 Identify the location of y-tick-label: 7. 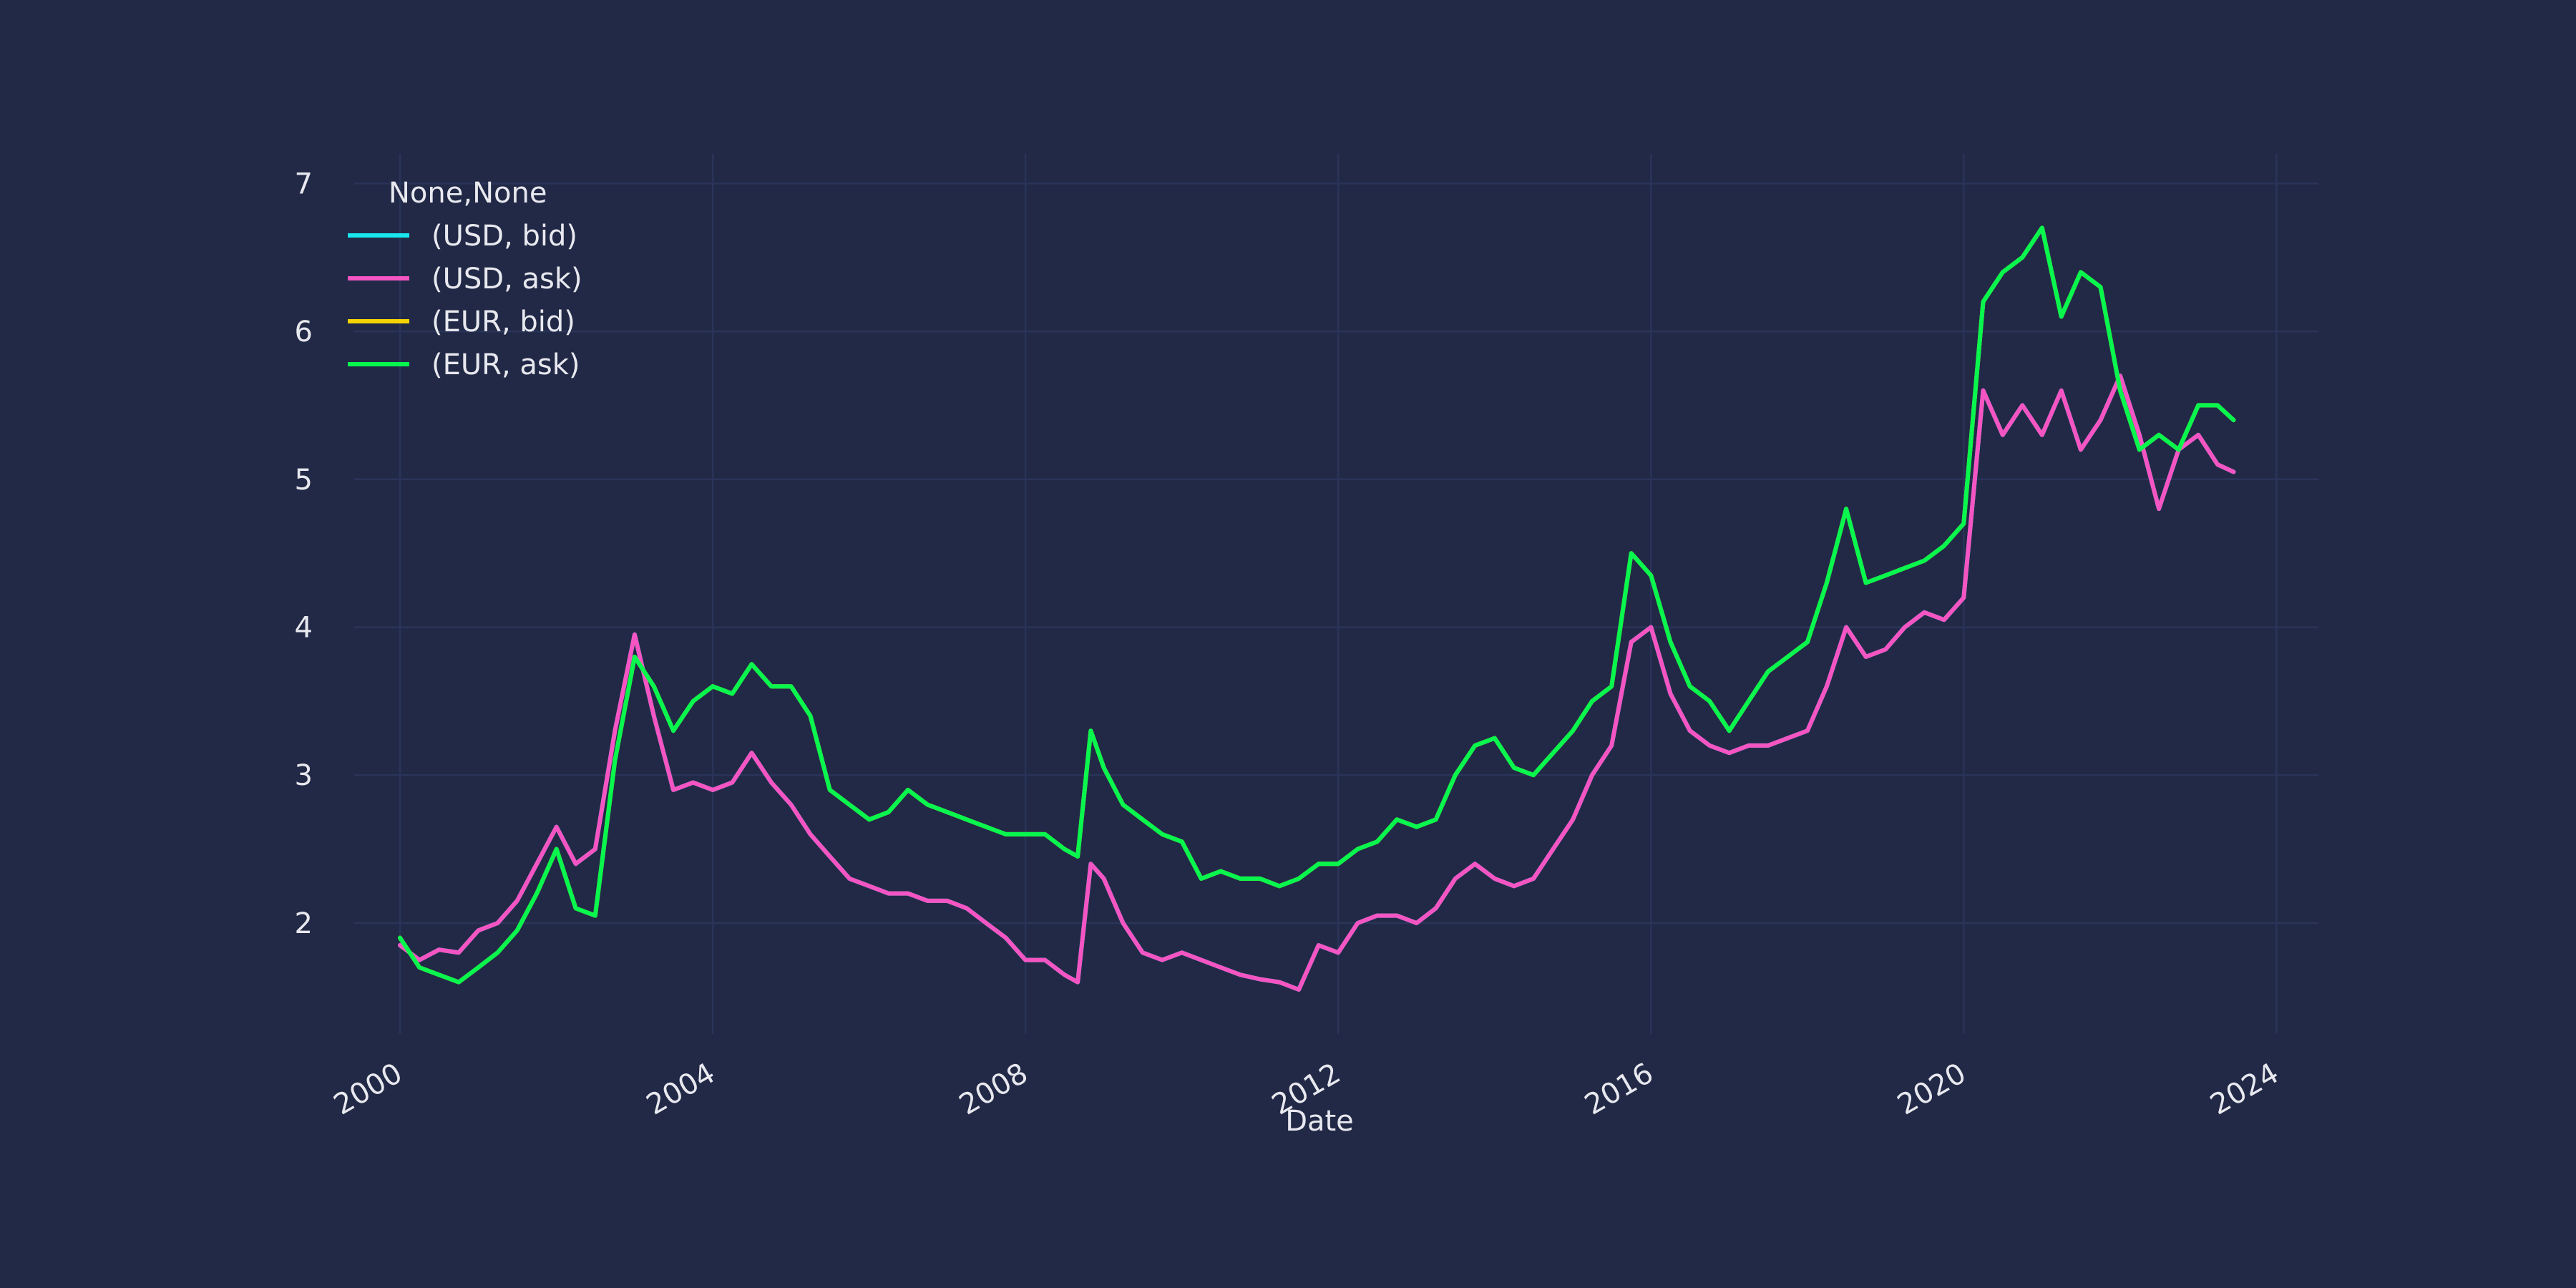
(304, 183).